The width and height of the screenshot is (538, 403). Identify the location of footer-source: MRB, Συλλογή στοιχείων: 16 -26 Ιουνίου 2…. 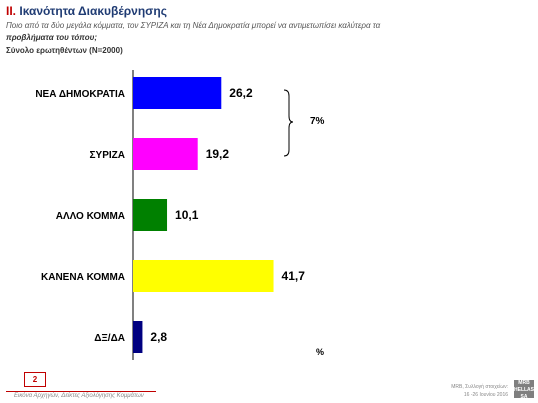
(468, 391).